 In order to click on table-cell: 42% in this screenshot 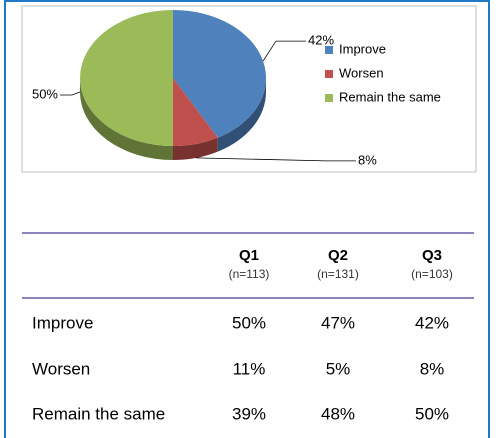, I will do `click(432, 322)`.